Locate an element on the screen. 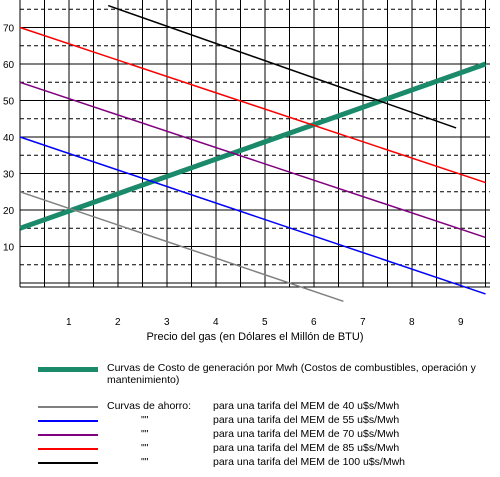  y-tick-label: 10 is located at coordinates (9, 248).